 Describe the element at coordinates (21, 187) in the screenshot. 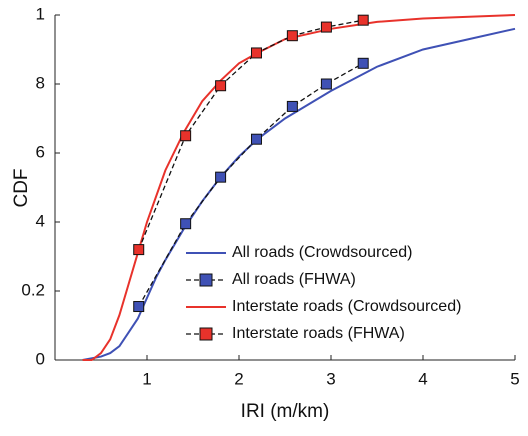

I see `y-axis-title: CDF` at that location.